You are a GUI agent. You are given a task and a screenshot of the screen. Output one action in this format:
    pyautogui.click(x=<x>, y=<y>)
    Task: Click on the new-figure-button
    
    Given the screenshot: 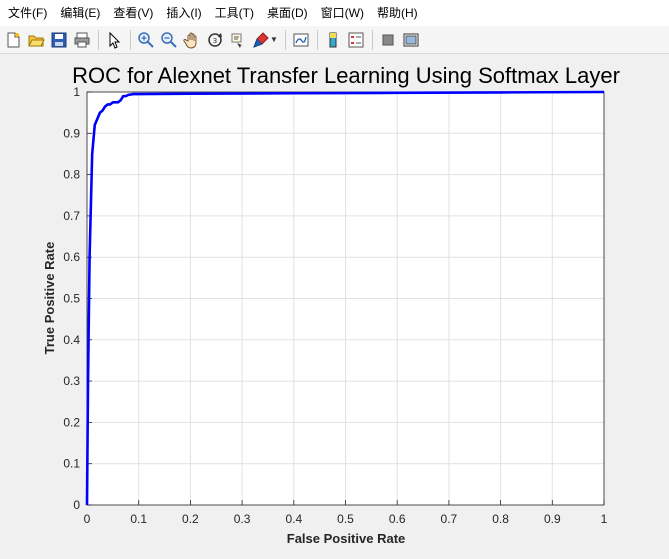 What is the action you would take?
    pyautogui.click(x=13, y=40)
    